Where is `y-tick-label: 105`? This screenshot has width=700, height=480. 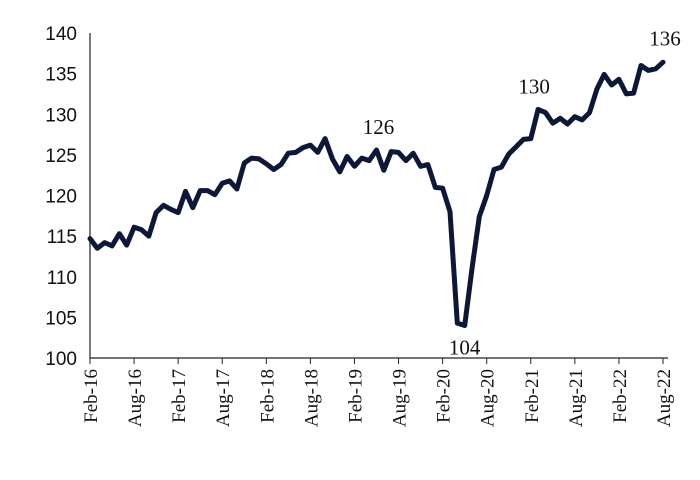
y-tick-label: 105 is located at coordinates (61, 318).